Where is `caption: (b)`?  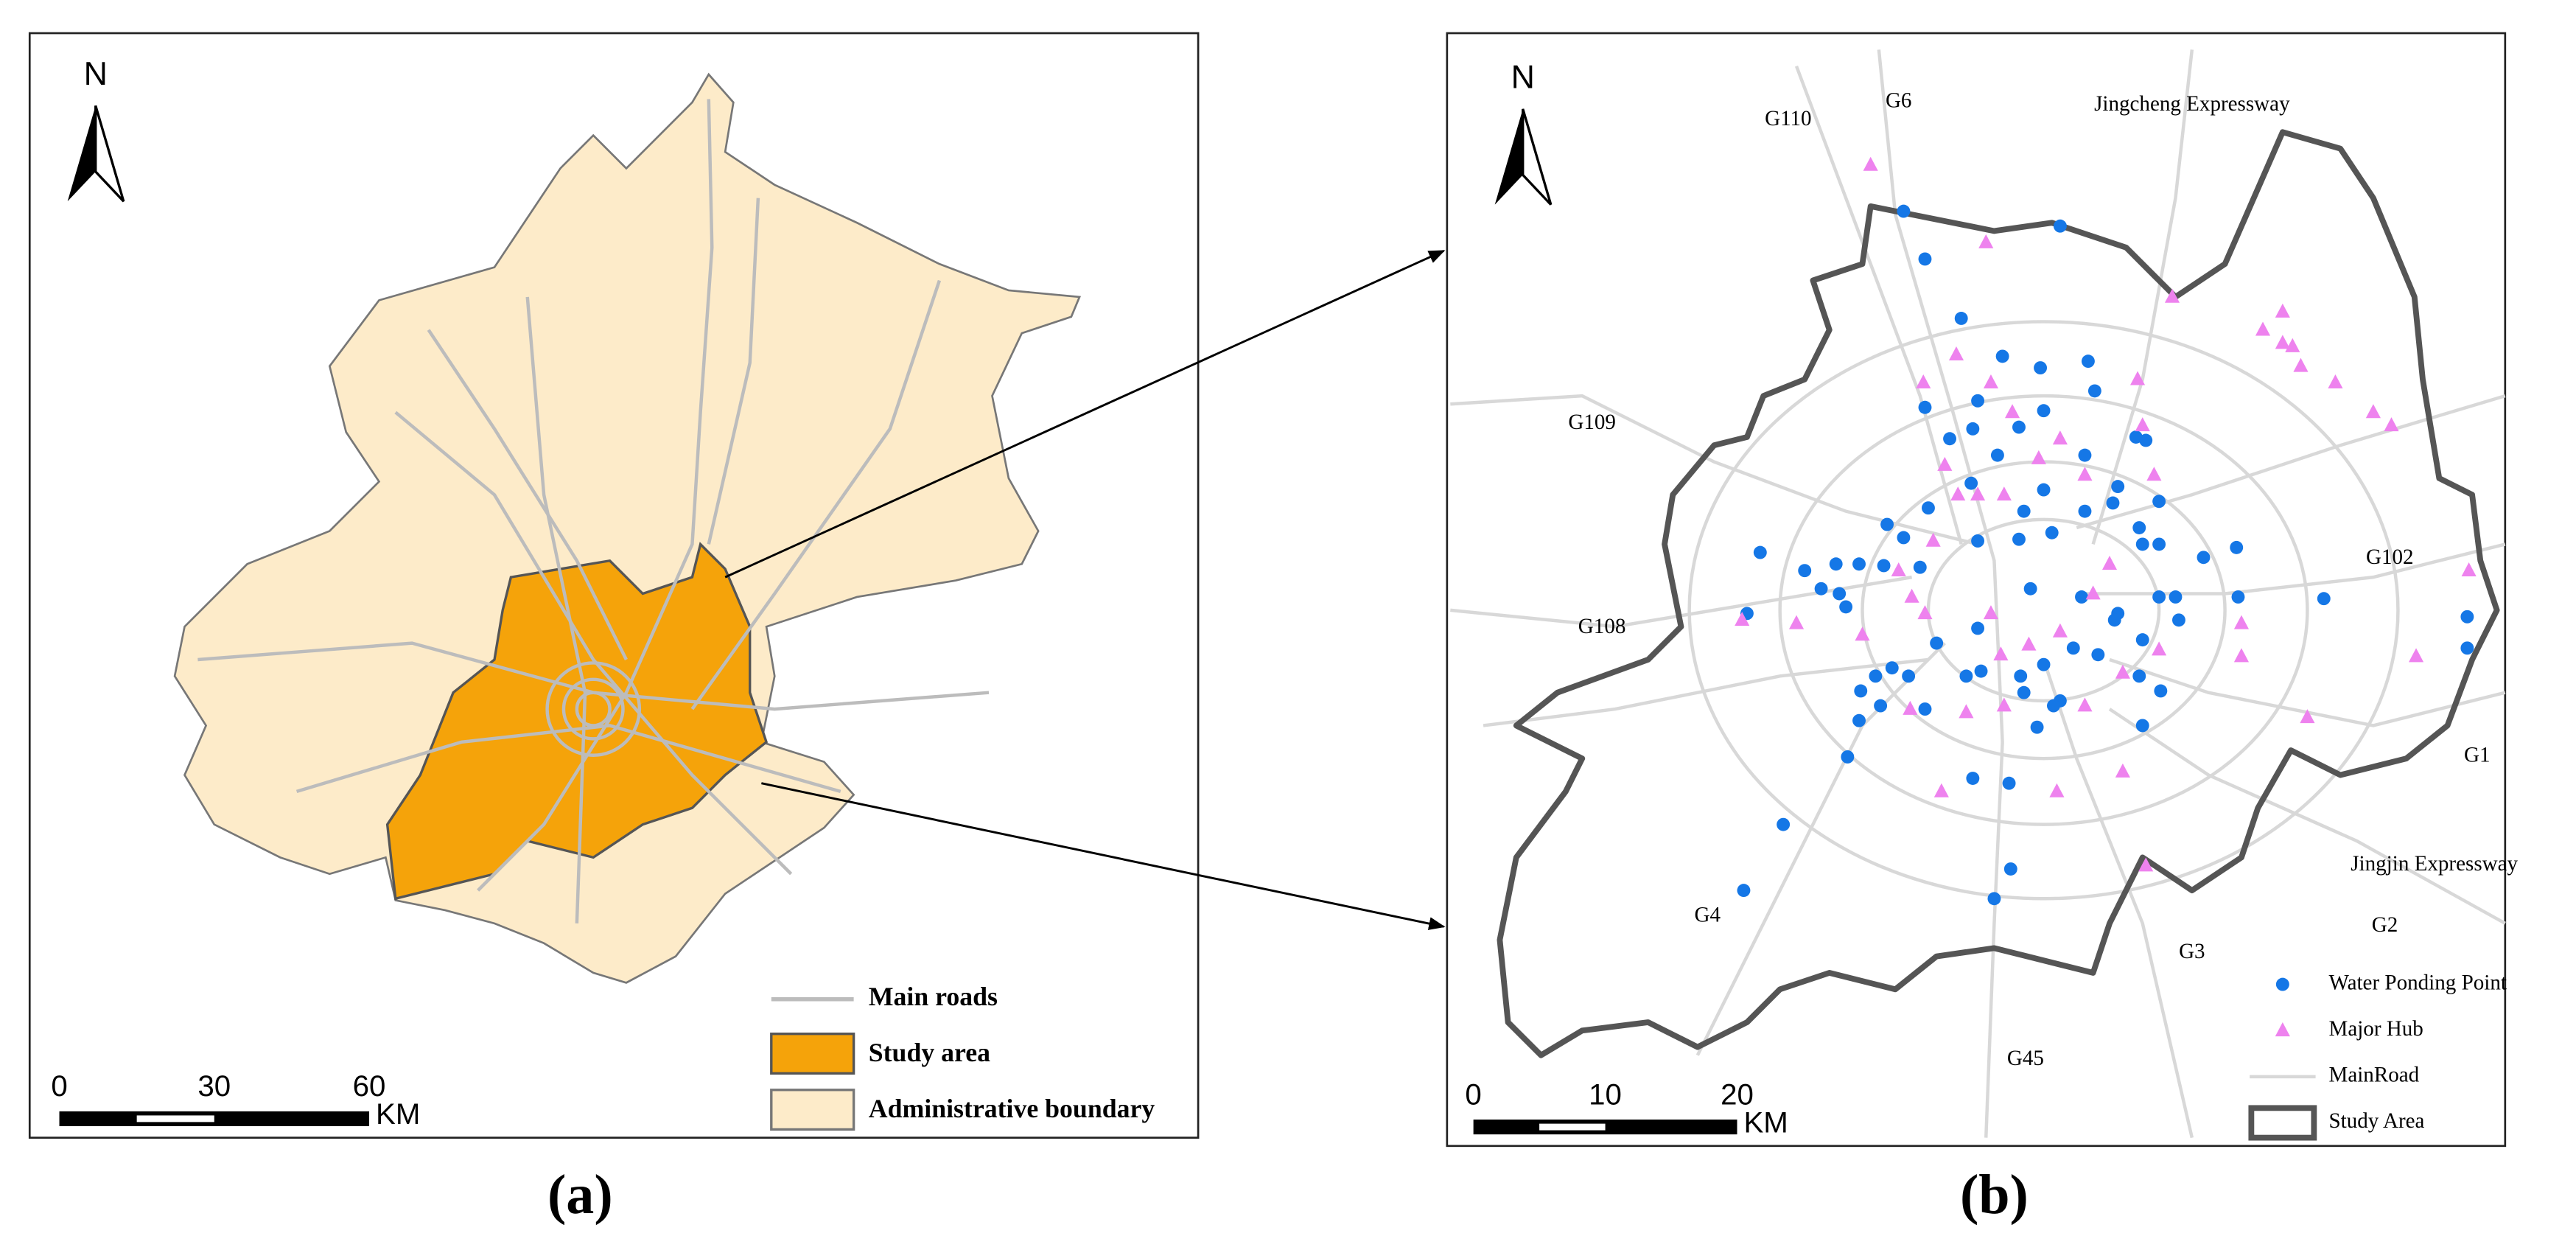 caption: (b) is located at coordinates (1995, 1195).